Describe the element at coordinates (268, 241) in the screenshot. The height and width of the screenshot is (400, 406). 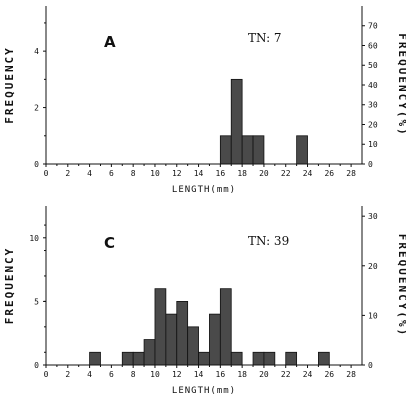
I see `total-number-annotation: TN: 39` at that location.